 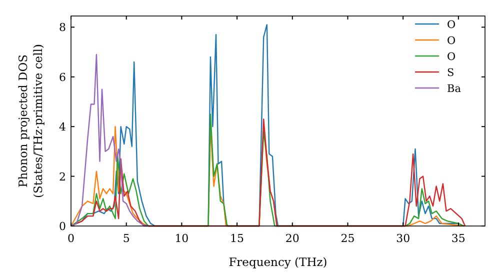 What do you see at coordinates (237, 238) in the screenshot?
I see `x-tick-label: 15` at bounding box center [237, 238].